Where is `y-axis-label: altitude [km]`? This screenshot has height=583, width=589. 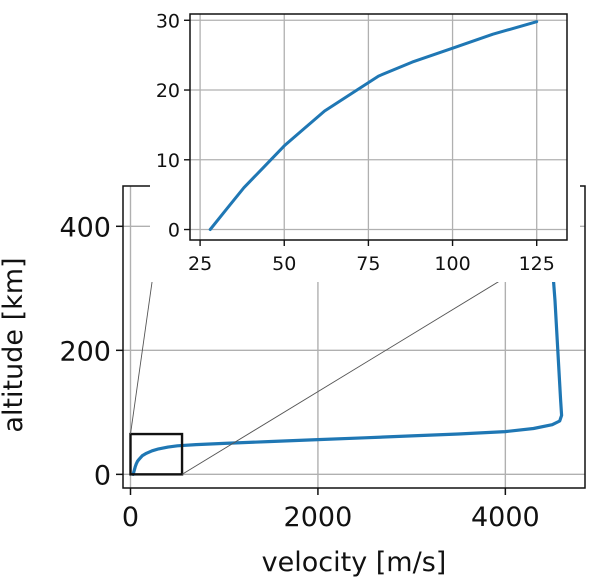
y-axis-label: altitude [km] is located at coordinates (14, 344).